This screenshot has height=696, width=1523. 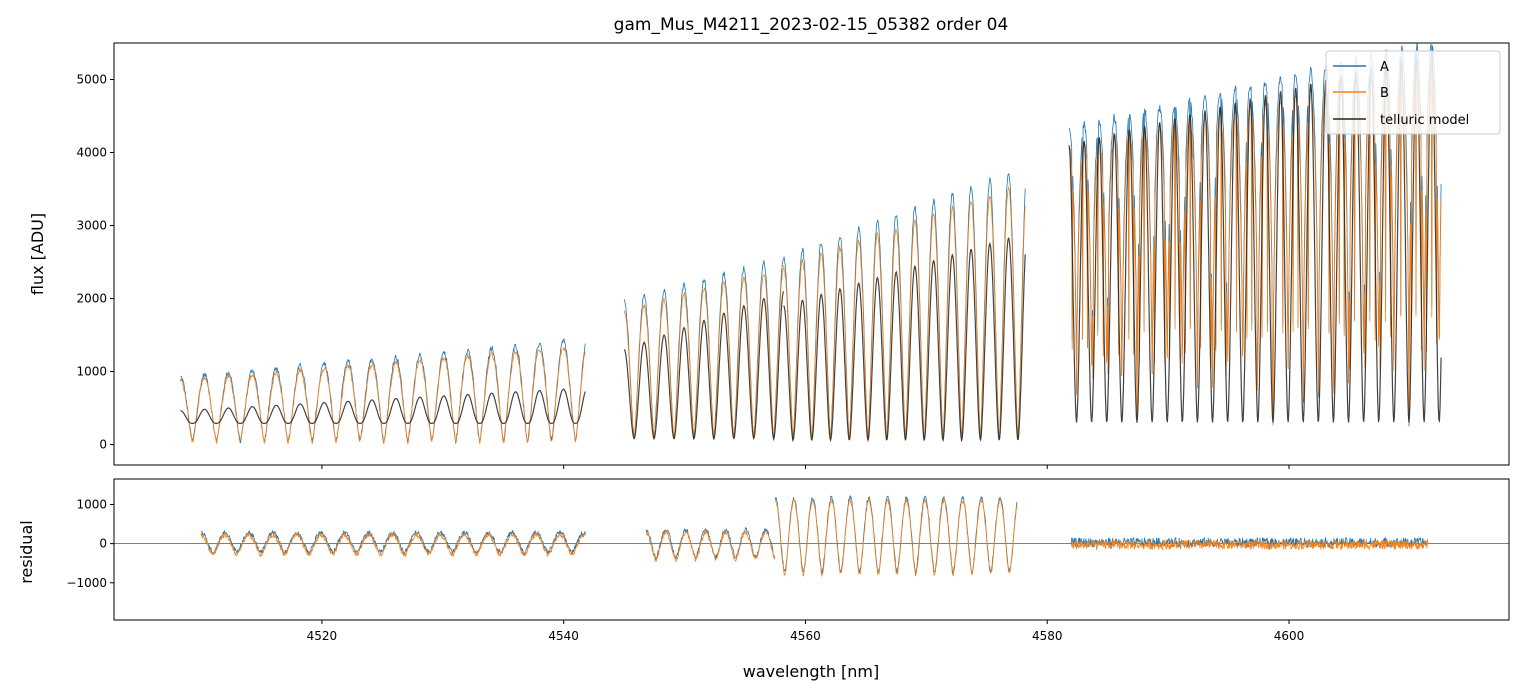 What do you see at coordinates (37, 254) in the screenshot?
I see `main-y-axis-label: flux [ADU]` at bounding box center [37, 254].